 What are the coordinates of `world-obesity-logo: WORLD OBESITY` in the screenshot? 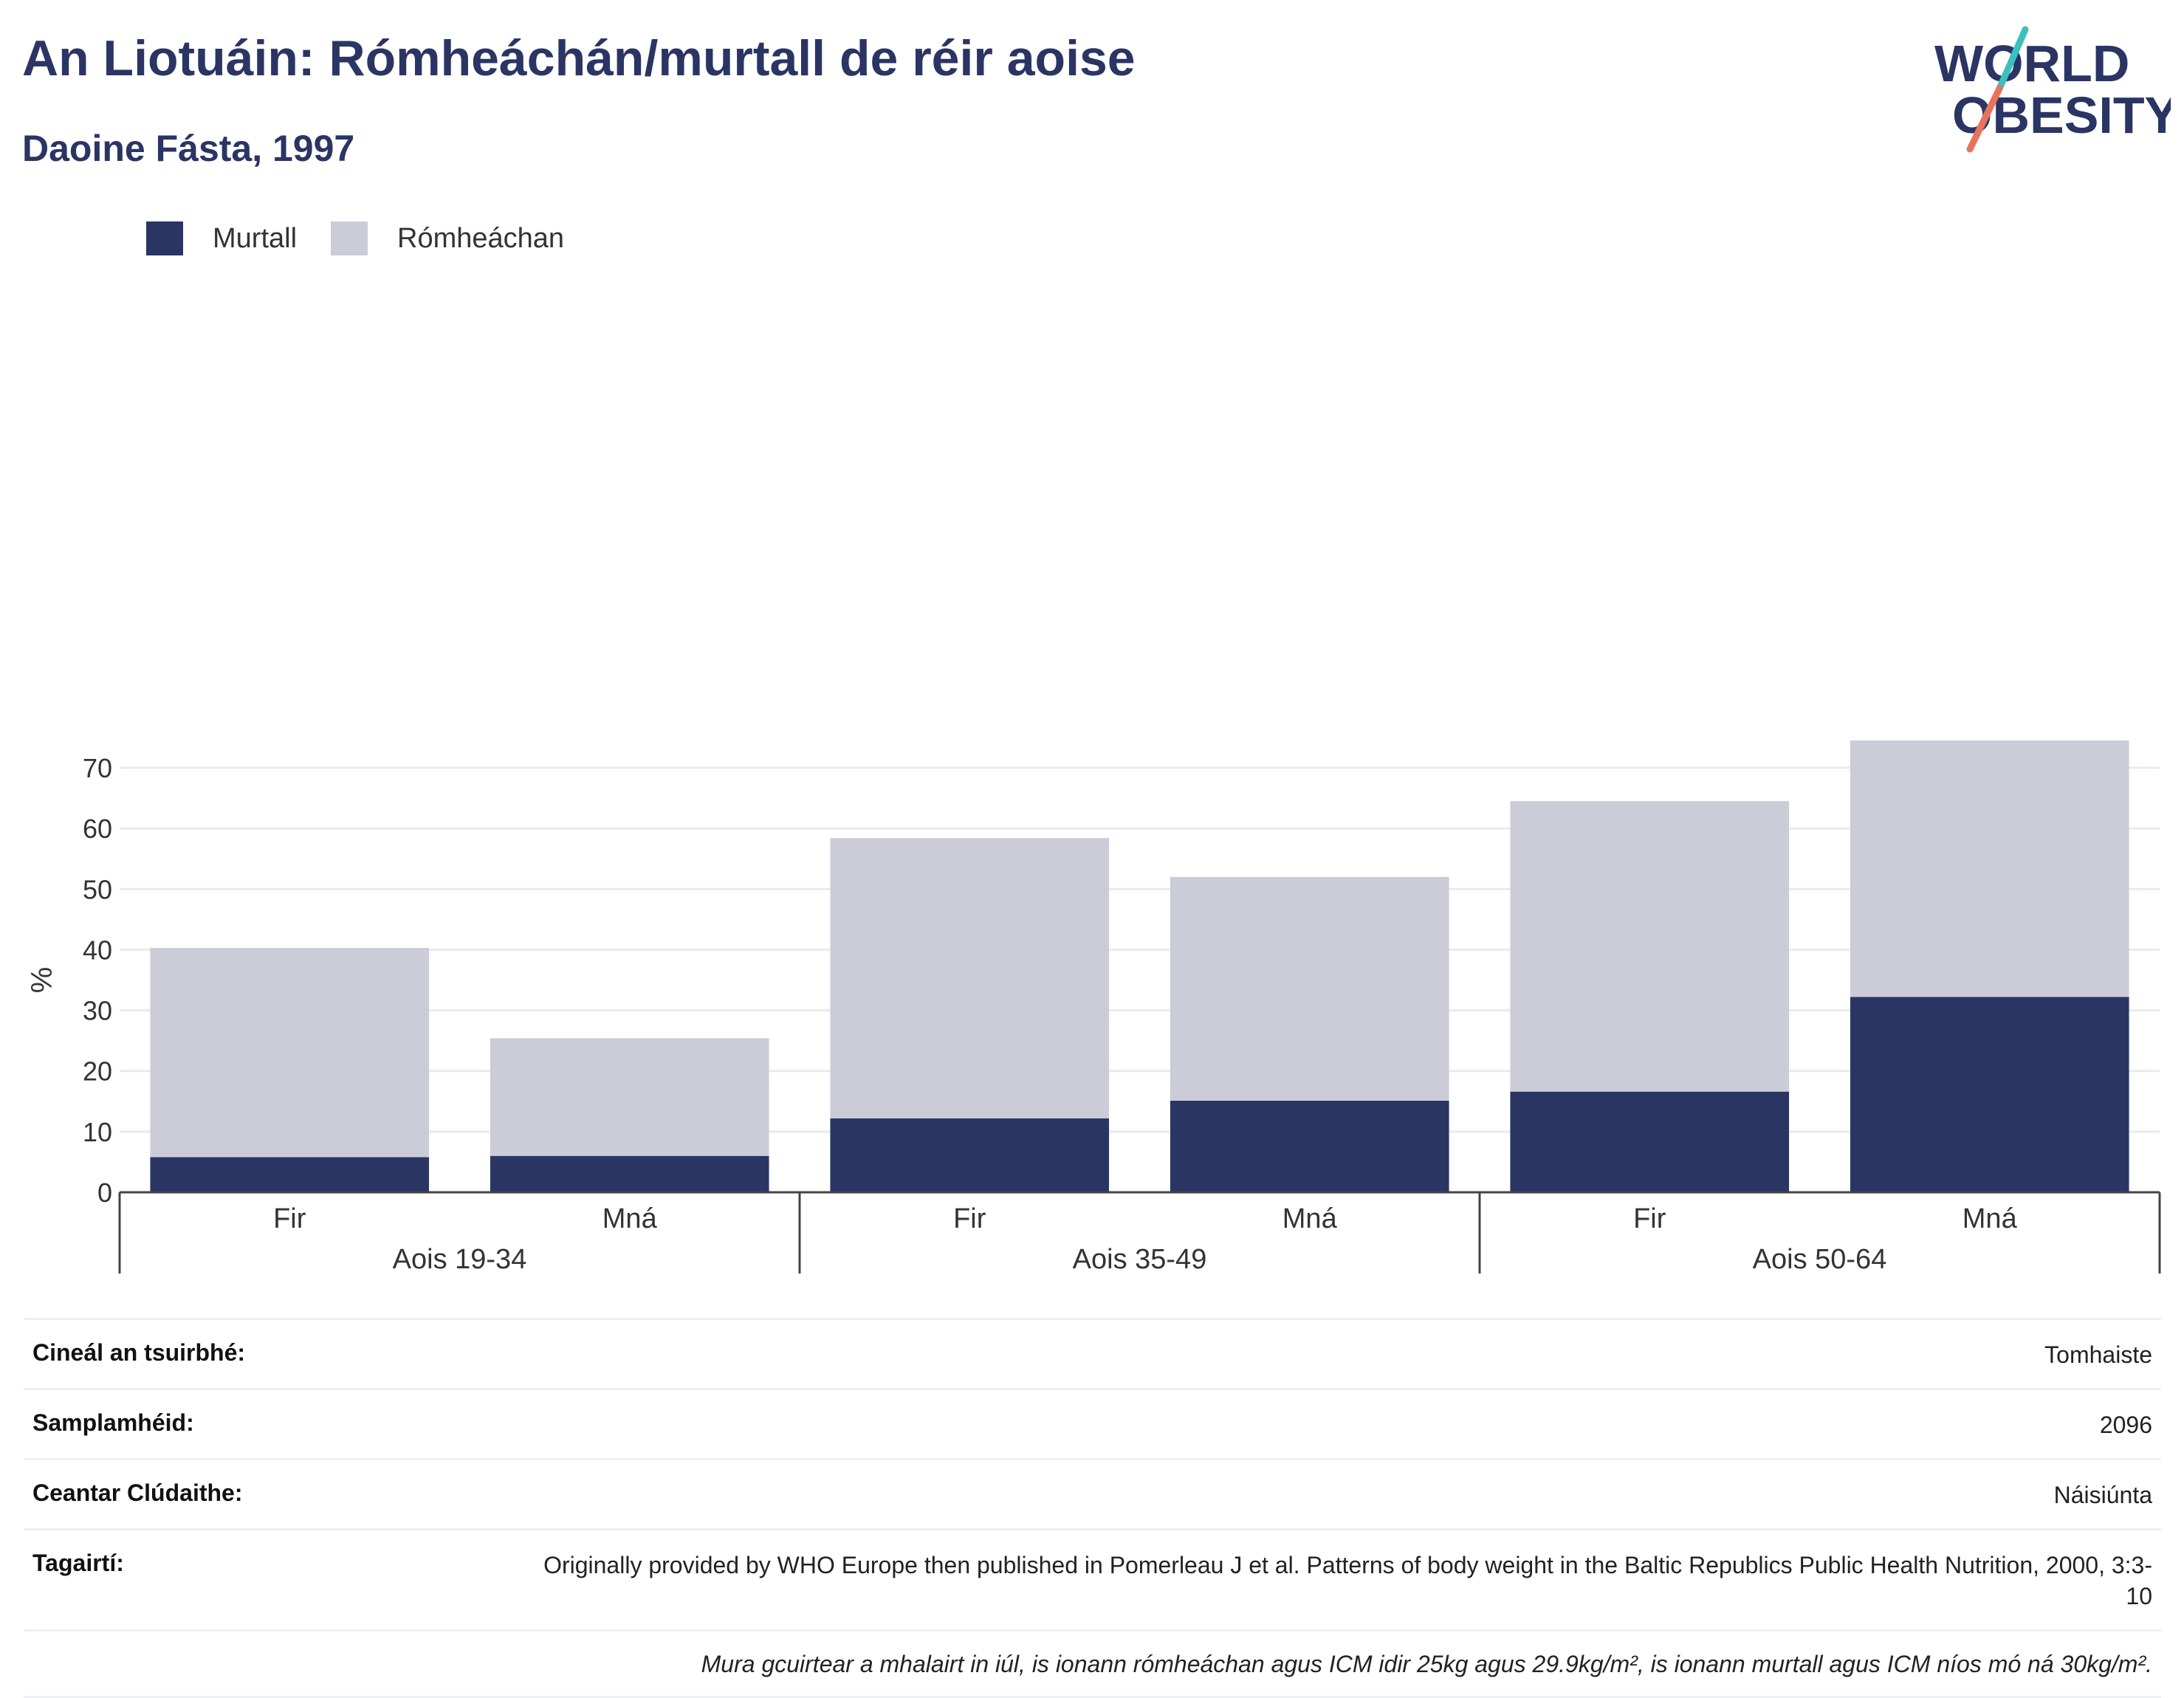 It's located at (2052, 89).